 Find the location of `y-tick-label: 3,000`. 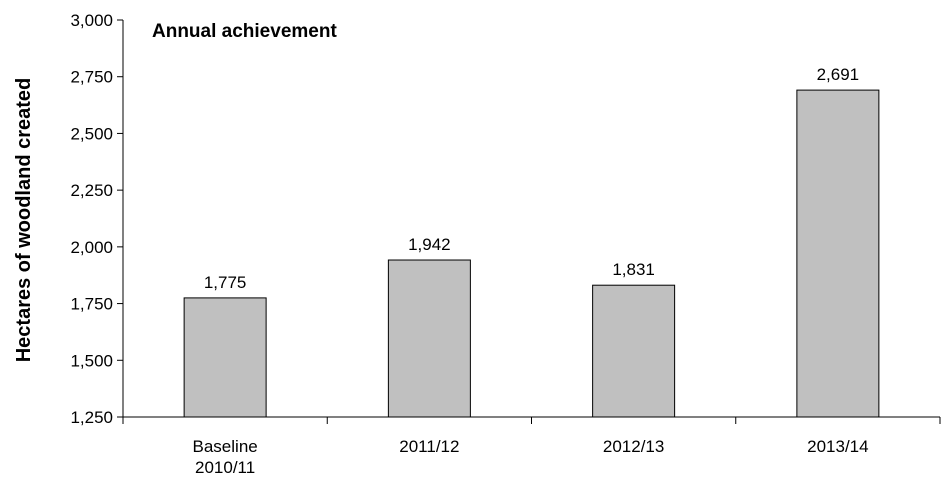

y-tick-label: 3,000 is located at coordinates (91, 20).